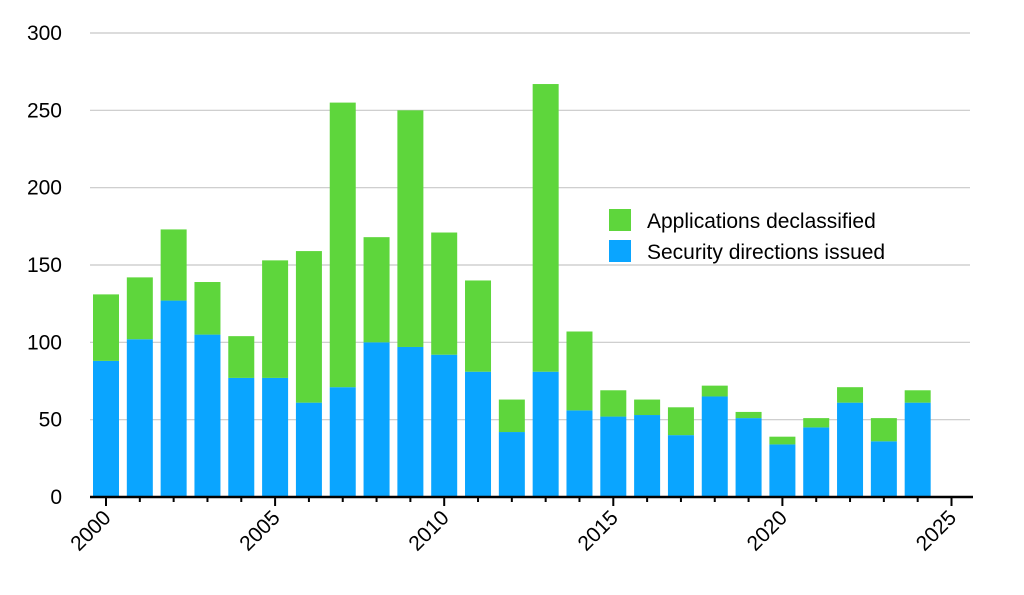 The width and height of the screenshot is (1024, 595). I want to click on bar-security-directions-2002, so click(173, 398).